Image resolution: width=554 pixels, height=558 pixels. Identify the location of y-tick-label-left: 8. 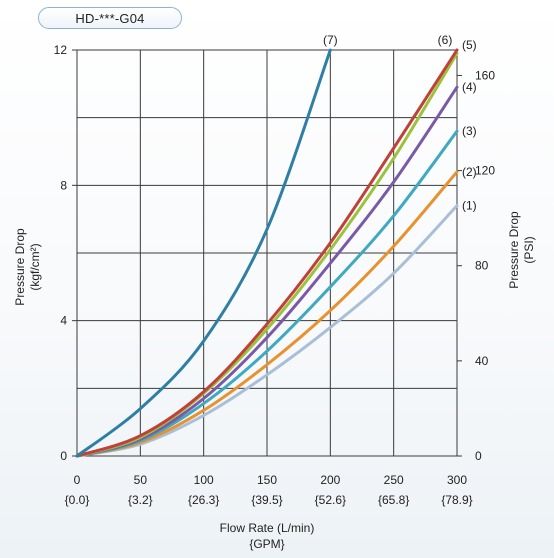
(63, 185).